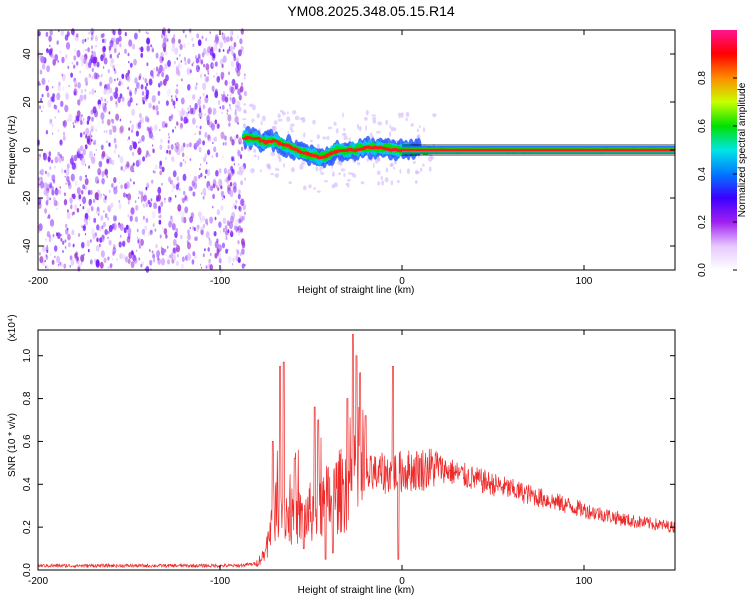 The width and height of the screenshot is (750, 600). What do you see at coordinates (702, 222) in the screenshot?
I see `colorbar-tick-label: 0.2` at bounding box center [702, 222].